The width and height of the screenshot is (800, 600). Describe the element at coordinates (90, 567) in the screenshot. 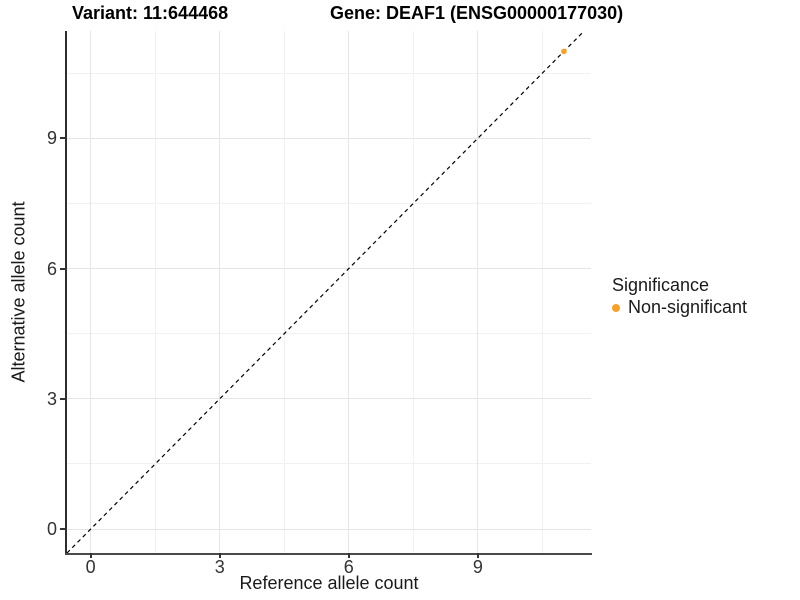

I see `x-tick-label: 0` at that location.